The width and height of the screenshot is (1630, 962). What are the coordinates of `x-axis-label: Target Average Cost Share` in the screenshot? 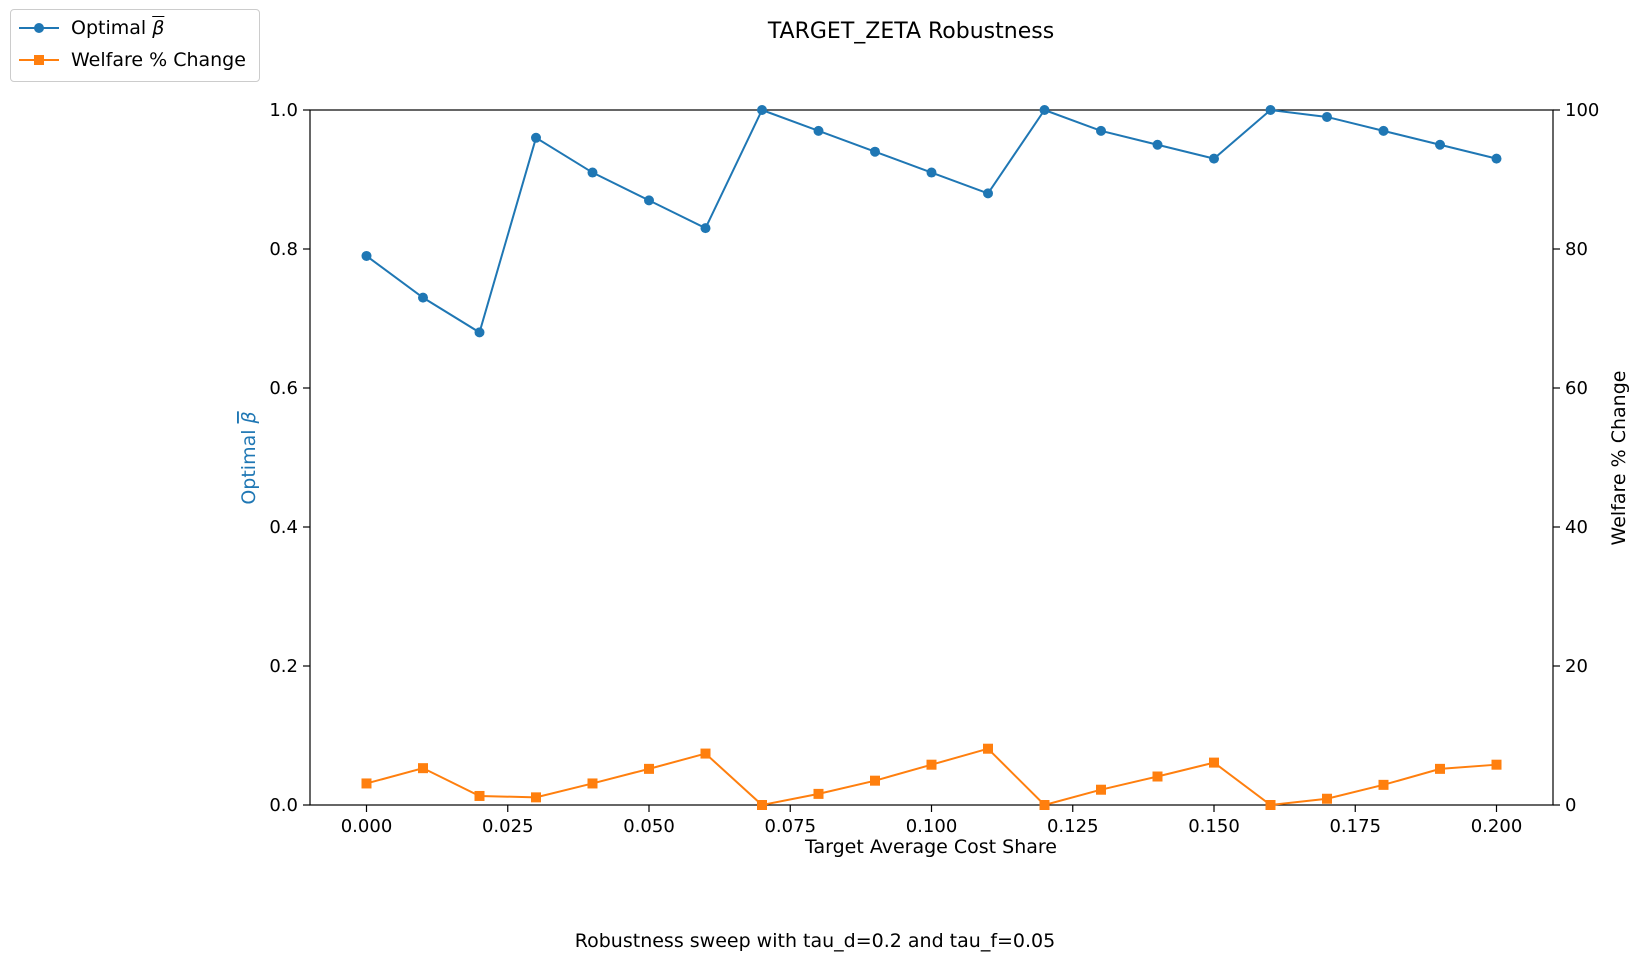 It's located at (930, 847).